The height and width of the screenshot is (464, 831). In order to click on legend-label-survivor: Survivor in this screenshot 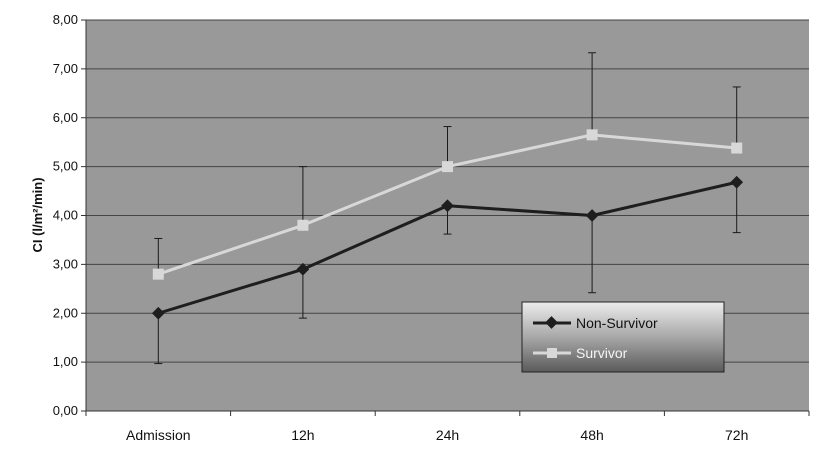, I will do `click(602, 353)`.